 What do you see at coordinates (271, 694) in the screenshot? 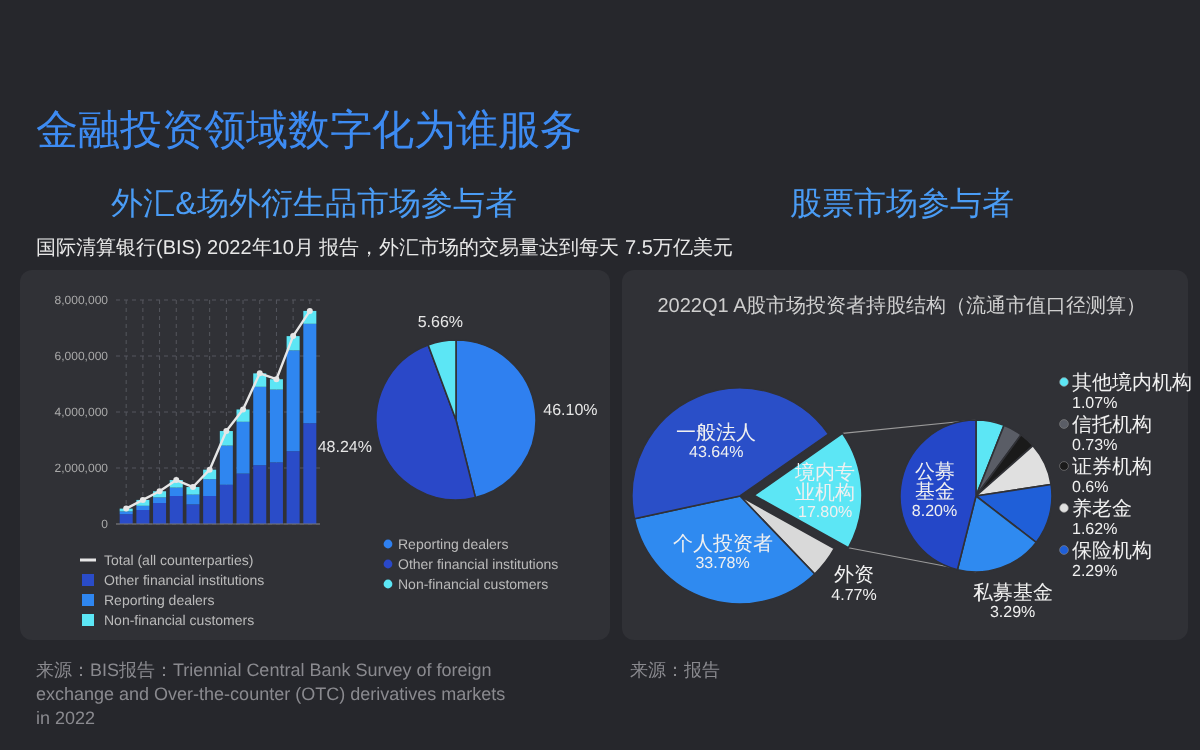
I see `source-note: 来源：BIS报告：Triennial Central Bank Survey of foreign exchange and Over-the-counter (OTC) derivatives markets in 2022` at bounding box center [271, 694].